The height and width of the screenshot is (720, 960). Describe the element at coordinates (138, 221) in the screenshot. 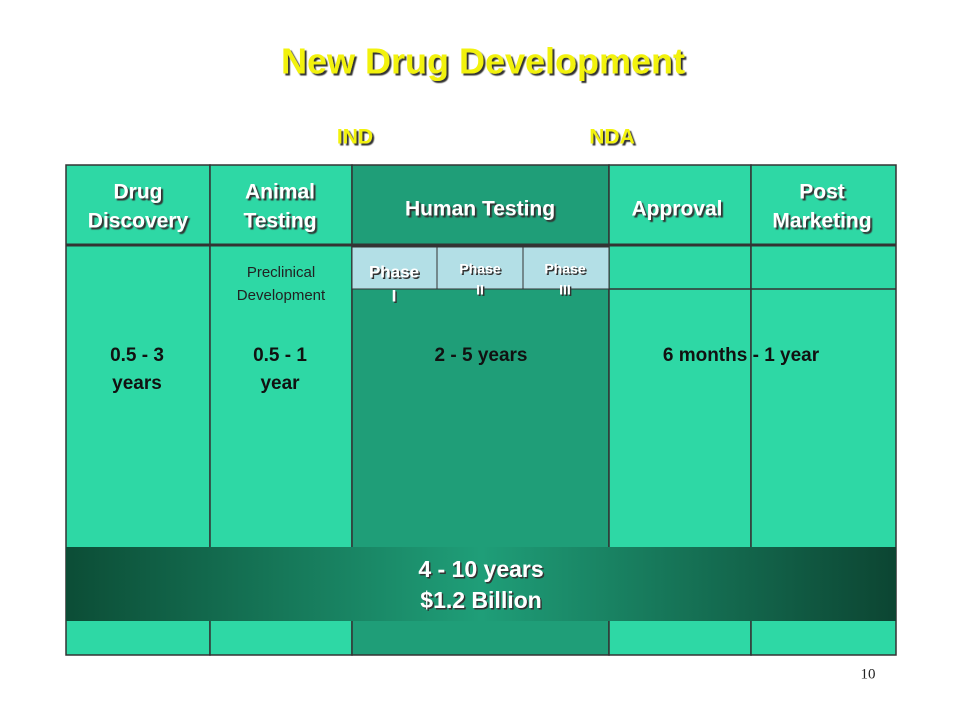

I see `header: Discovery` at that location.